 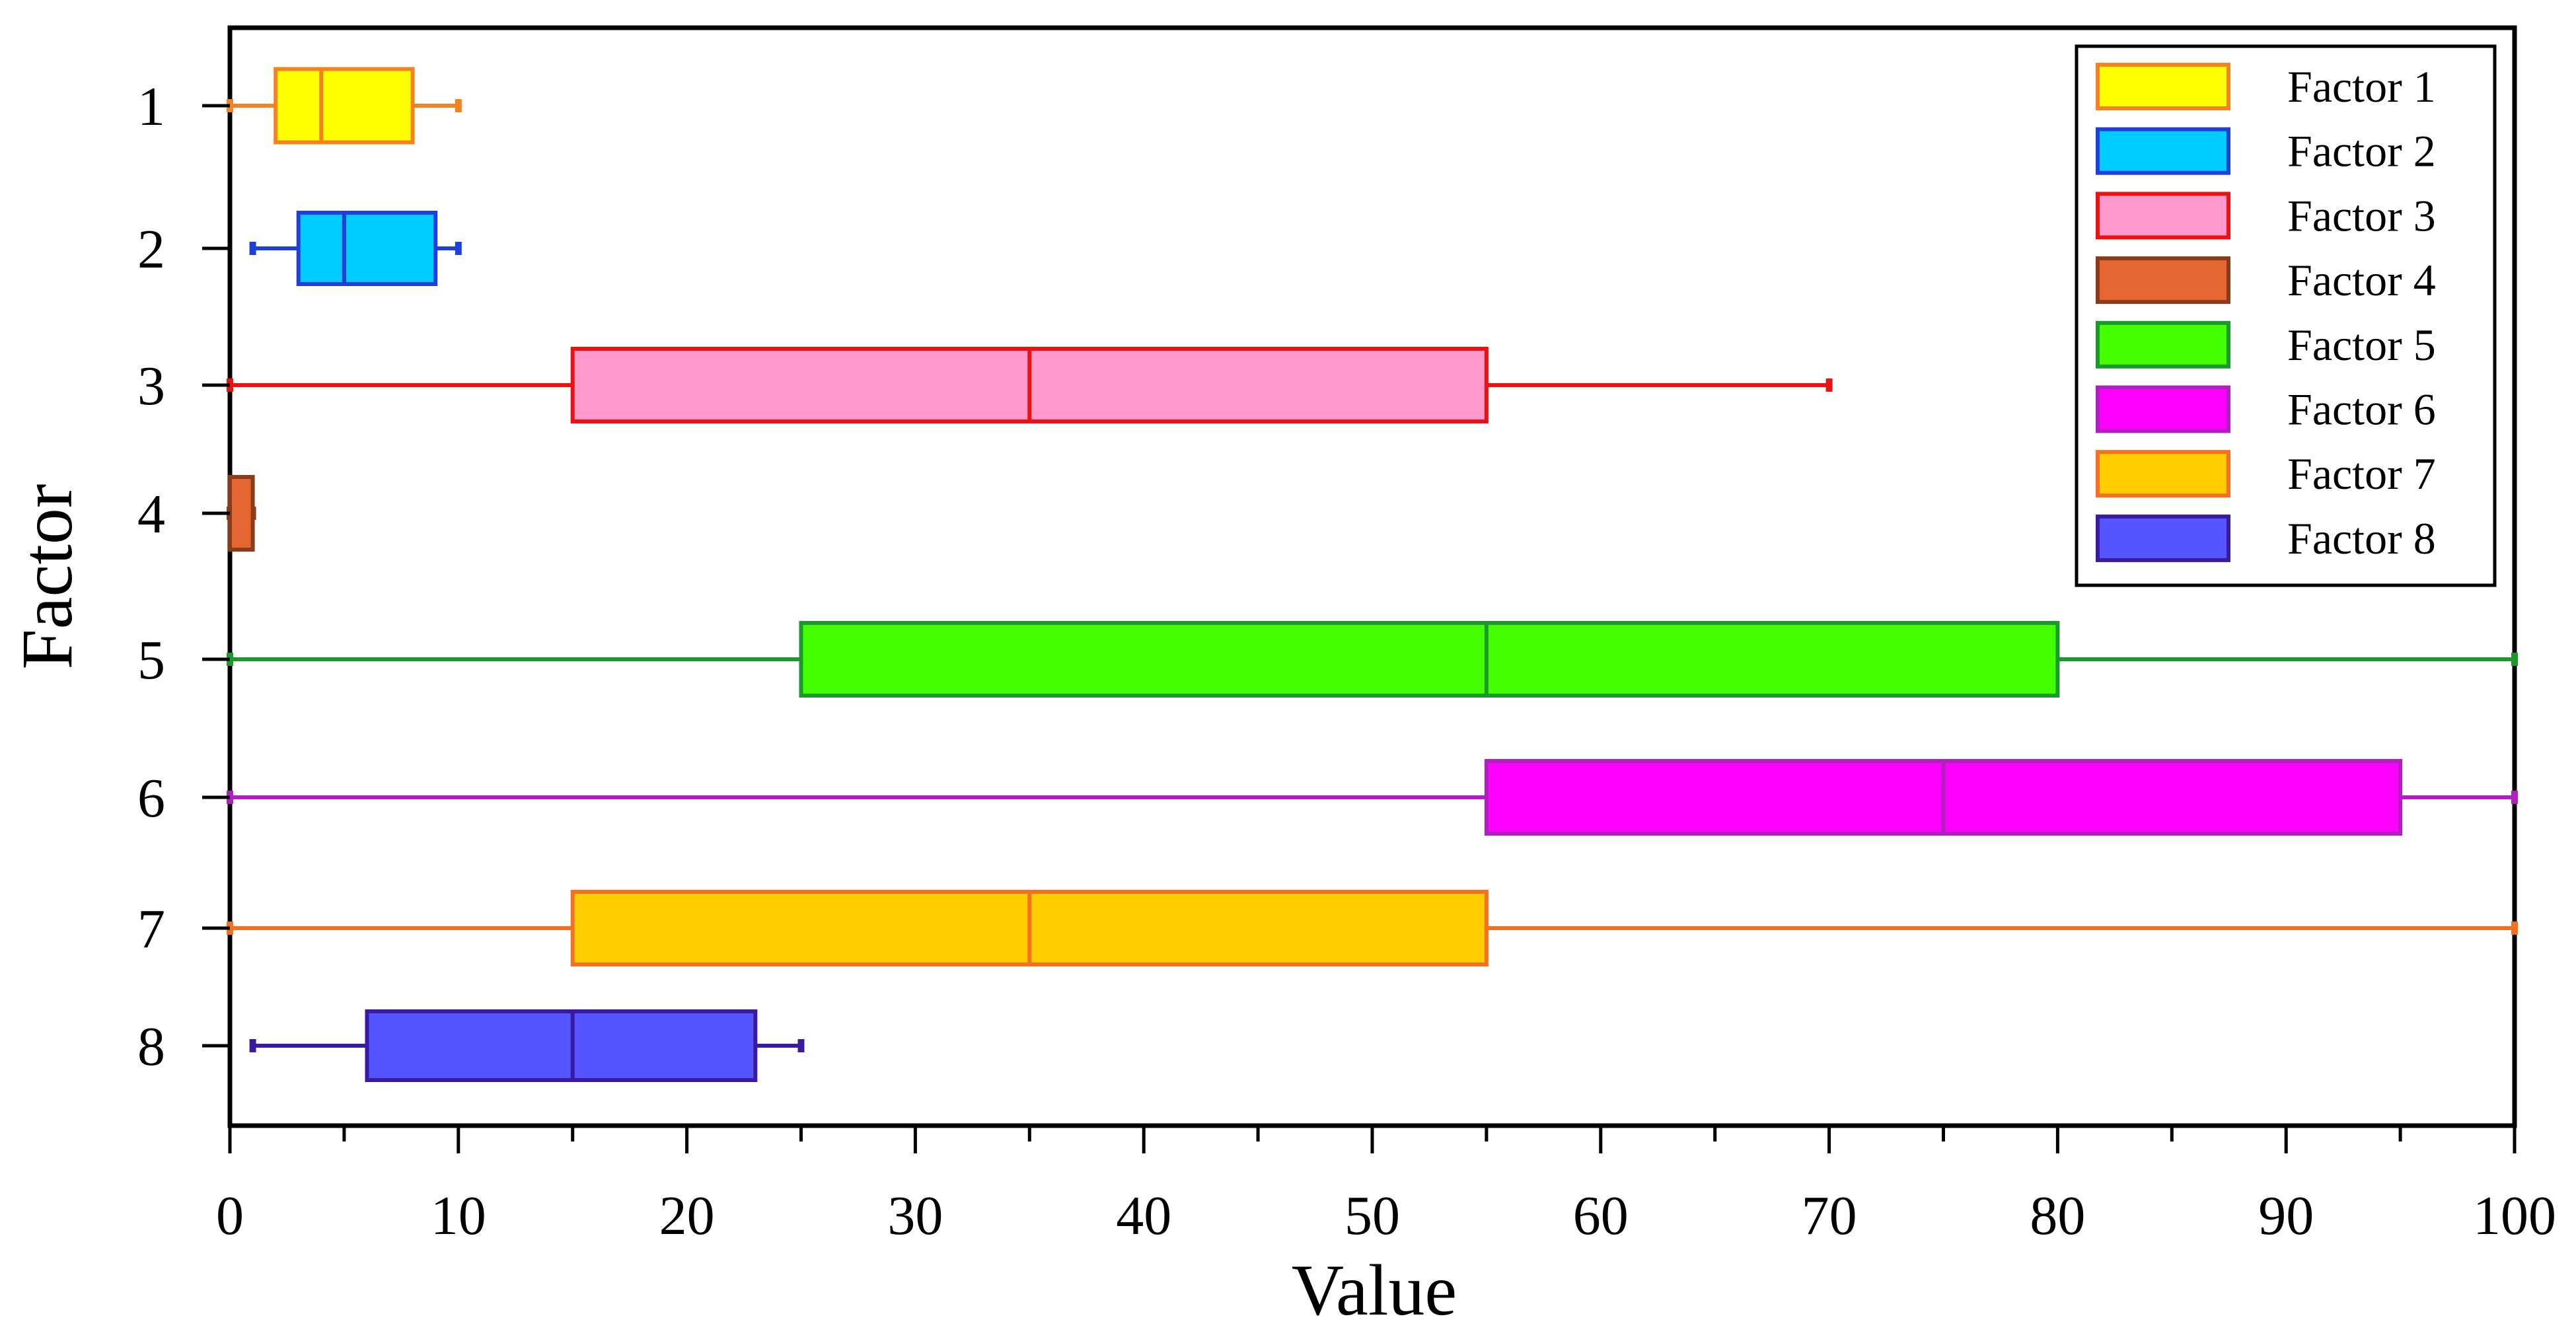 I want to click on x-axis-title: Value, so click(x=1375, y=1290).